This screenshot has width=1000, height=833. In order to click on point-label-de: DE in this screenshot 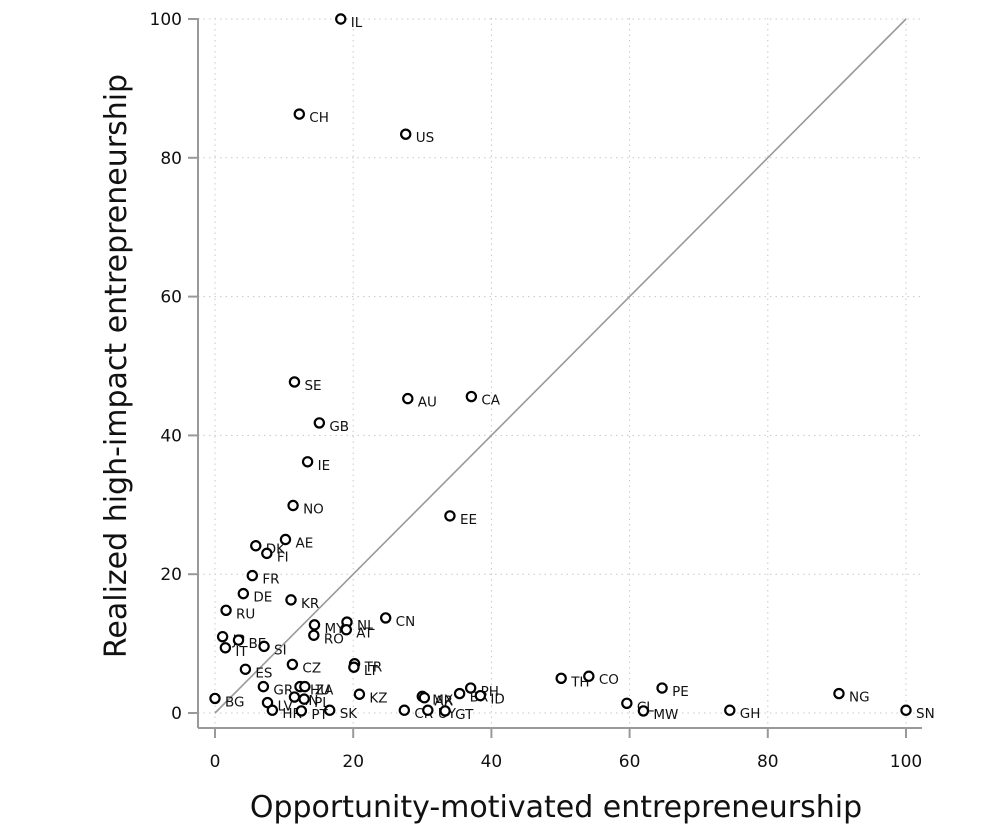, I will do `click(262, 598)`.